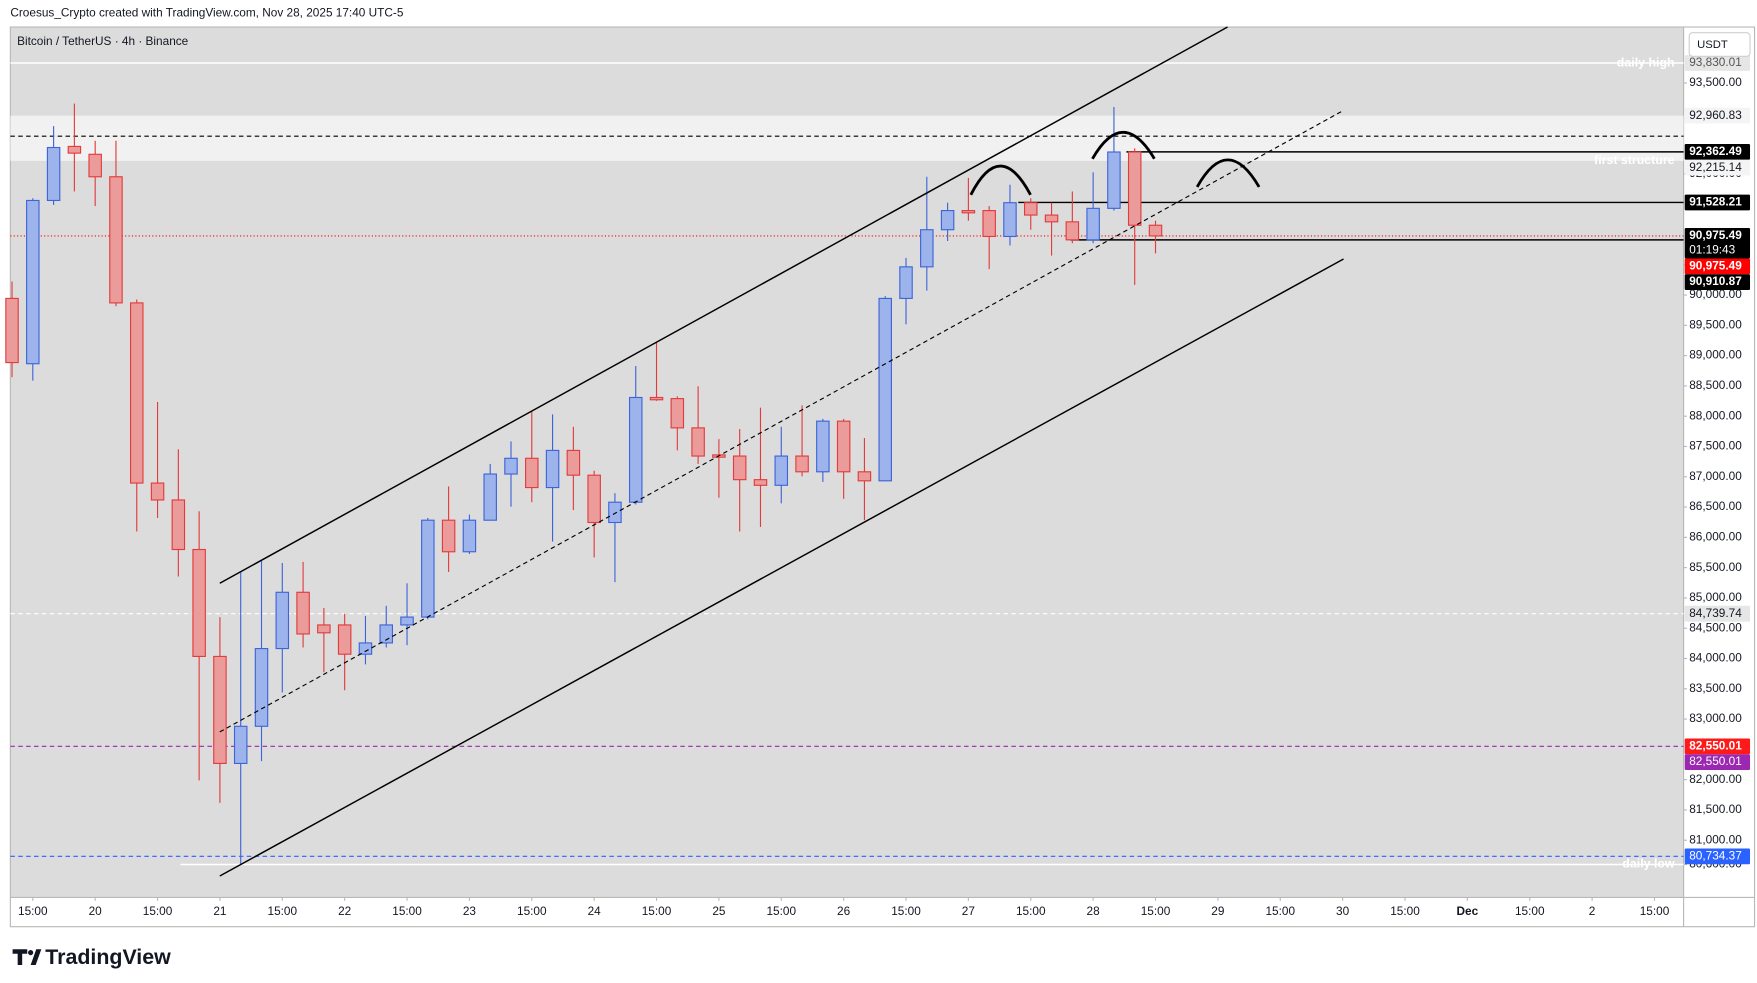  What do you see at coordinates (1715, 202) in the screenshot?
I see `price-label: 91,528.21` at bounding box center [1715, 202].